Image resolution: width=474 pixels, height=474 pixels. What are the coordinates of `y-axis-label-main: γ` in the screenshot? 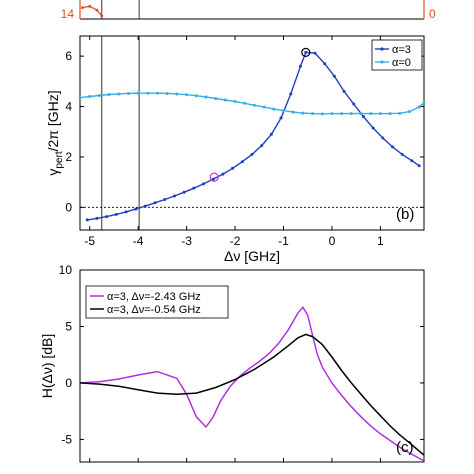 It's located at (53, 172).